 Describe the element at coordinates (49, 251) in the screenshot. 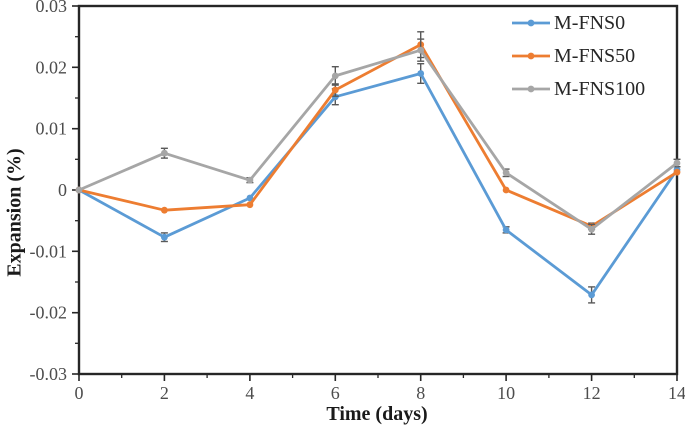

I see `y-tick-label: -0.01` at that location.